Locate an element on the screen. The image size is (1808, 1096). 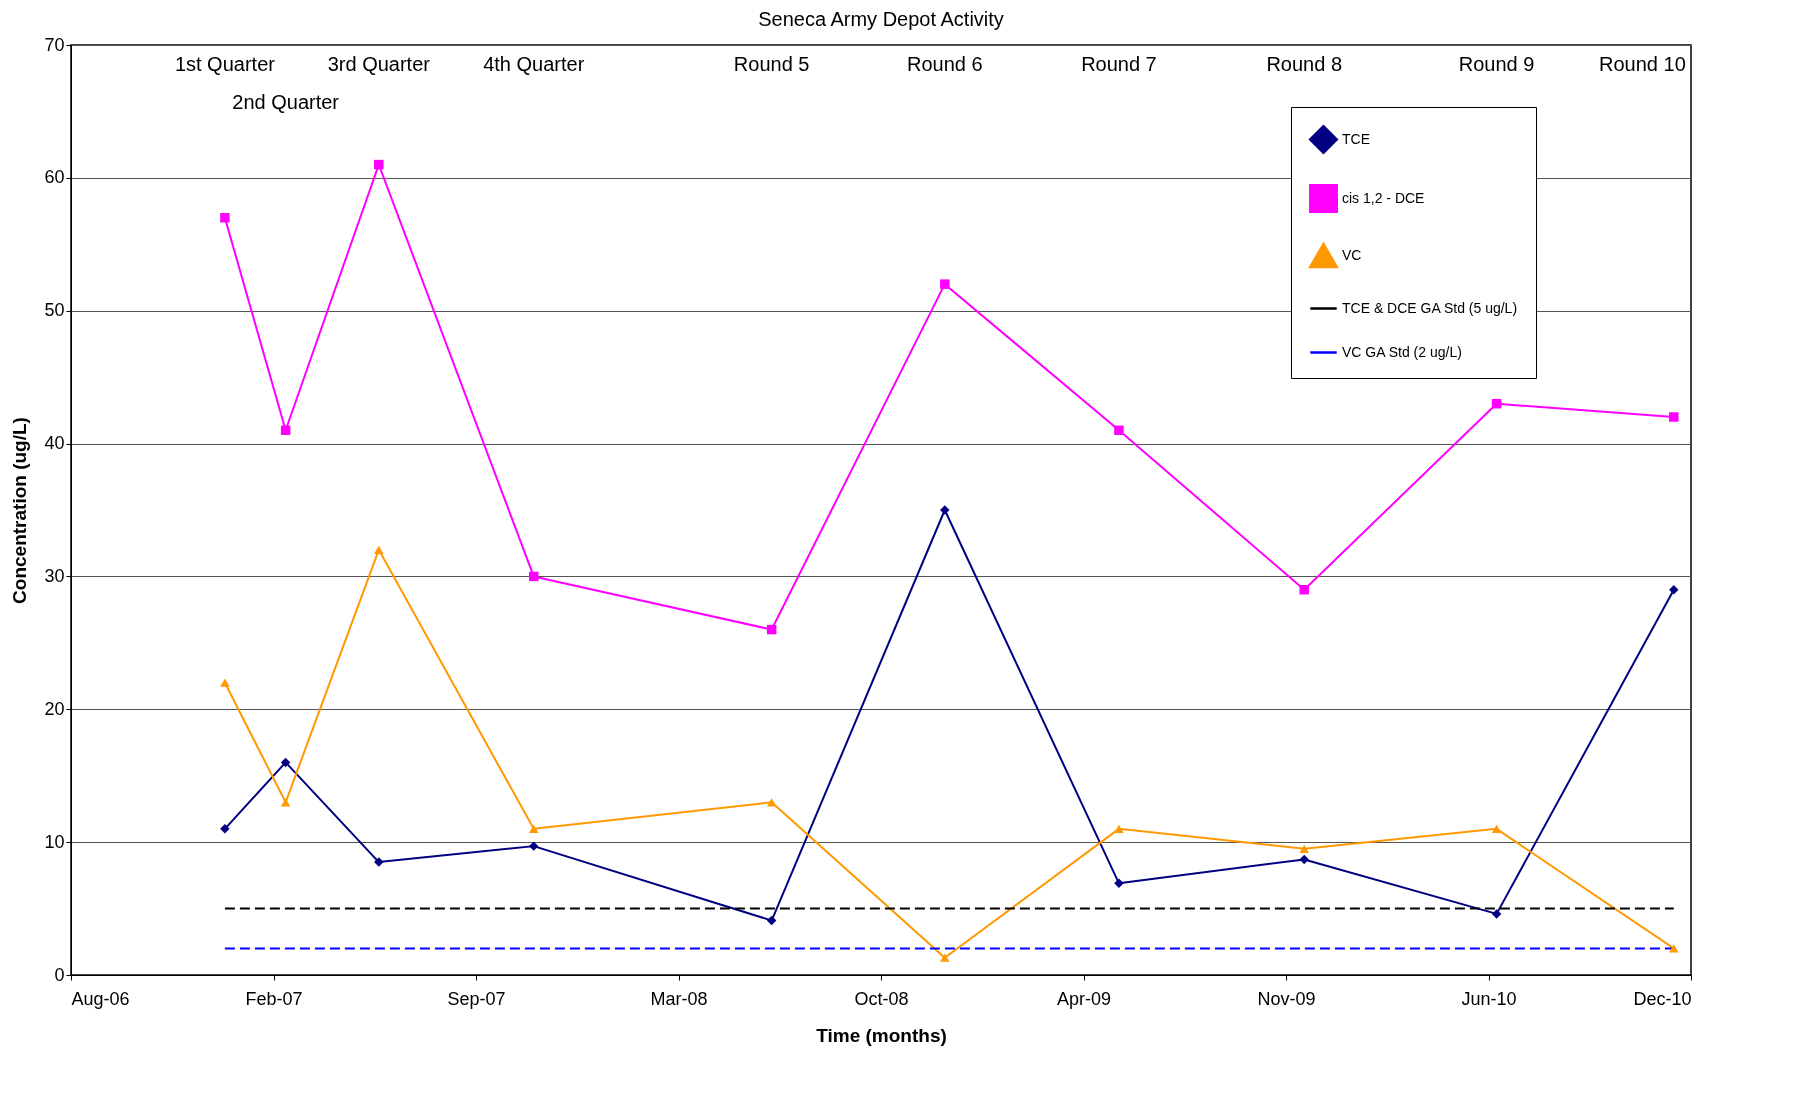
legend-label: VC GA Std (2 ug/L) is located at coordinates (1402, 351).